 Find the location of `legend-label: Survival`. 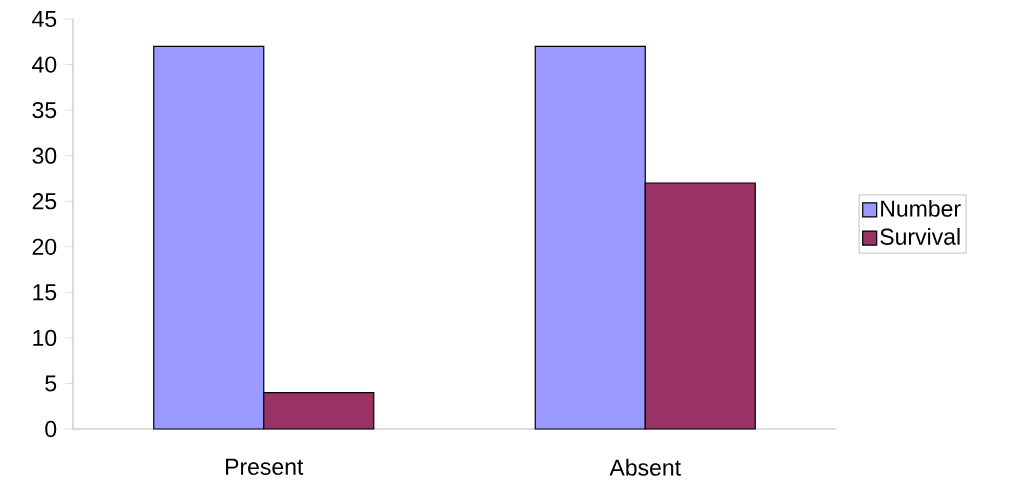

legend-label: Survival is located at coordinates (920, 236).